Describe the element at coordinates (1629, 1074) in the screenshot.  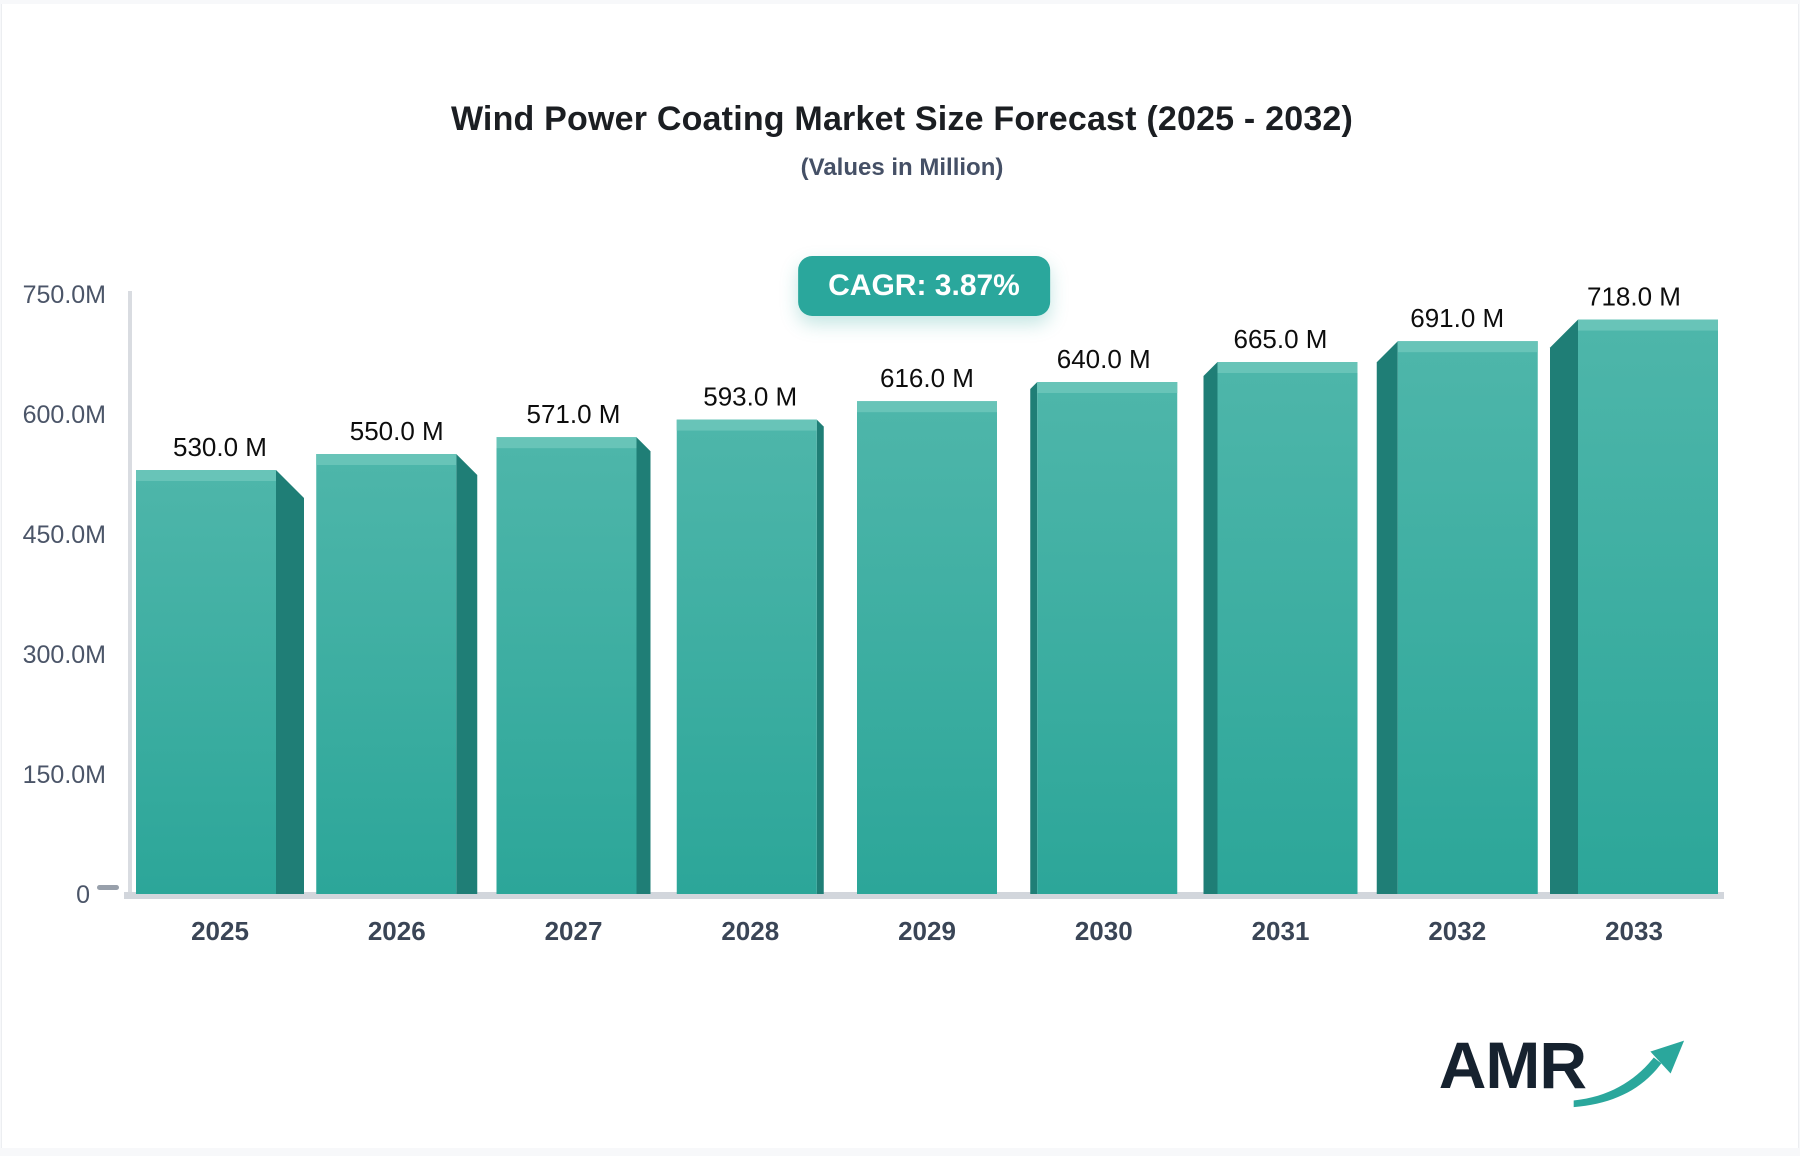
I see `growth-arrow-icon` at that location.